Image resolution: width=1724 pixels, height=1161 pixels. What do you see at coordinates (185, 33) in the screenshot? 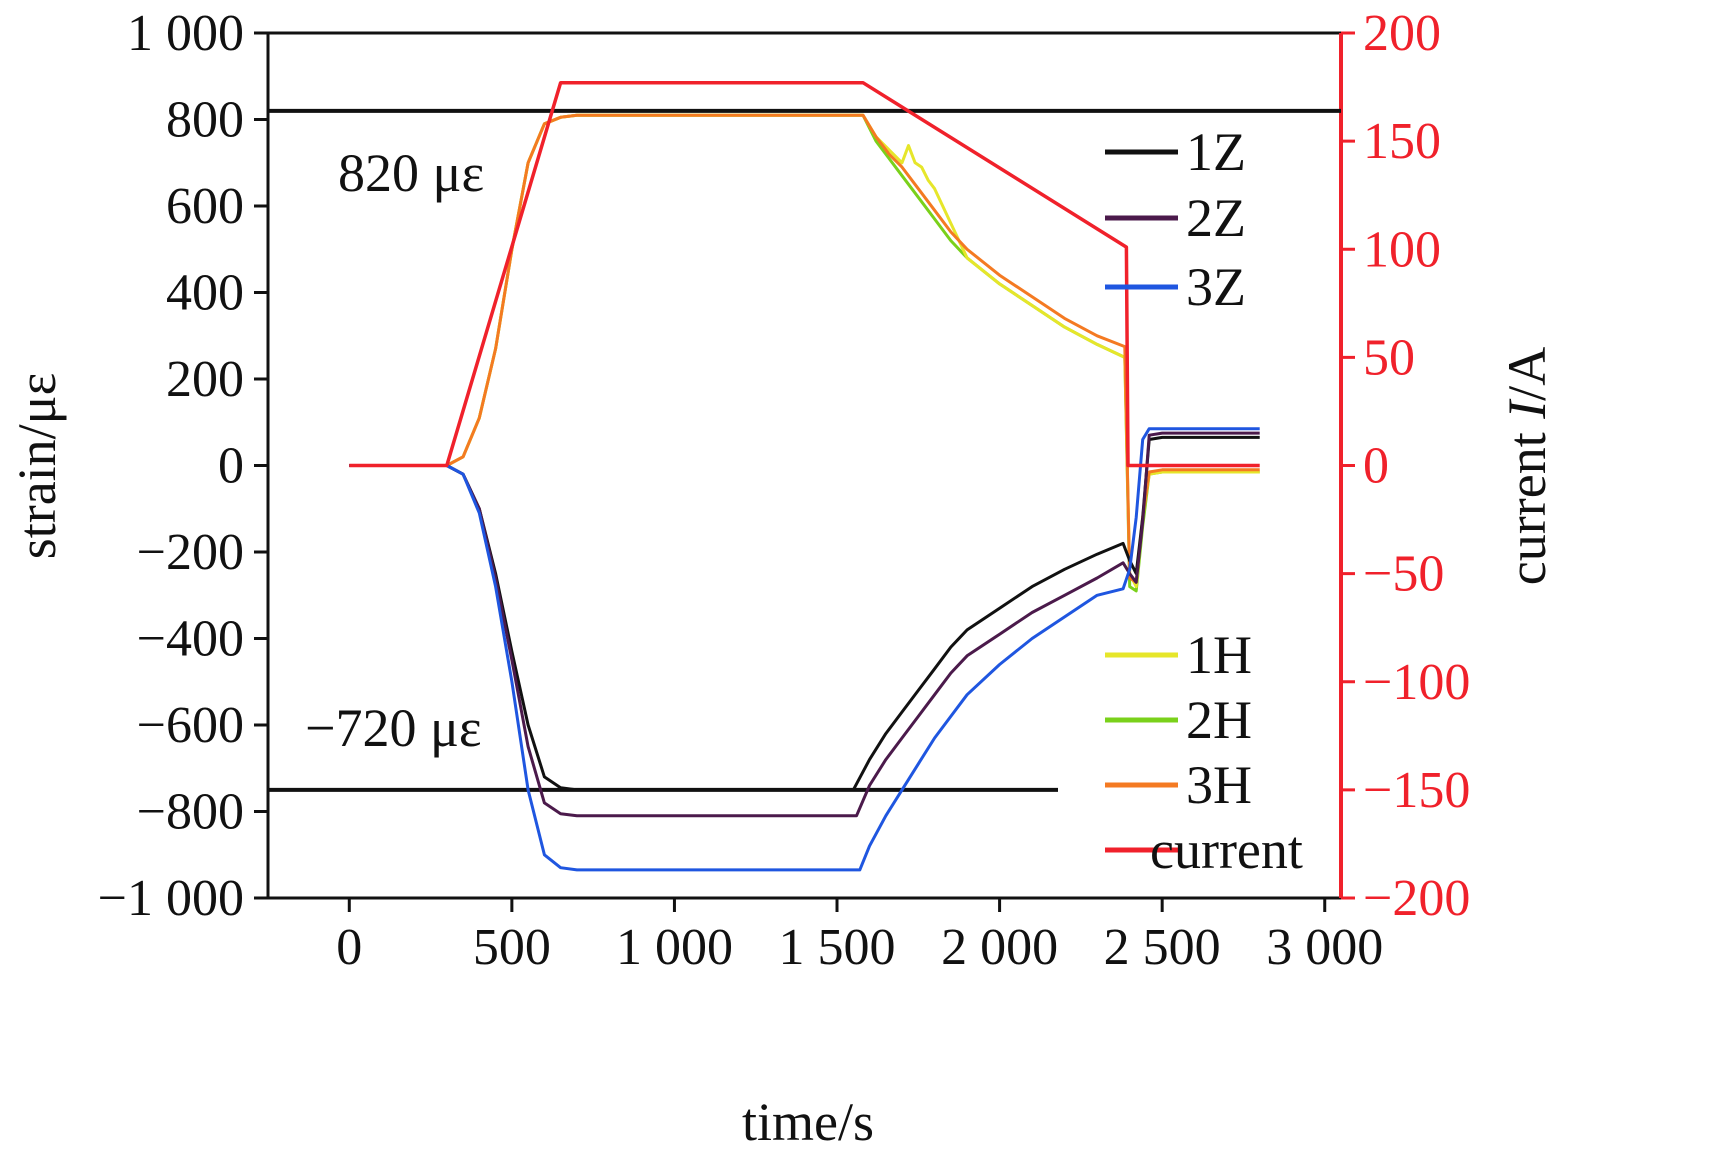
I see `y-tick-label: 1 000` at bounding box center [185, 33].